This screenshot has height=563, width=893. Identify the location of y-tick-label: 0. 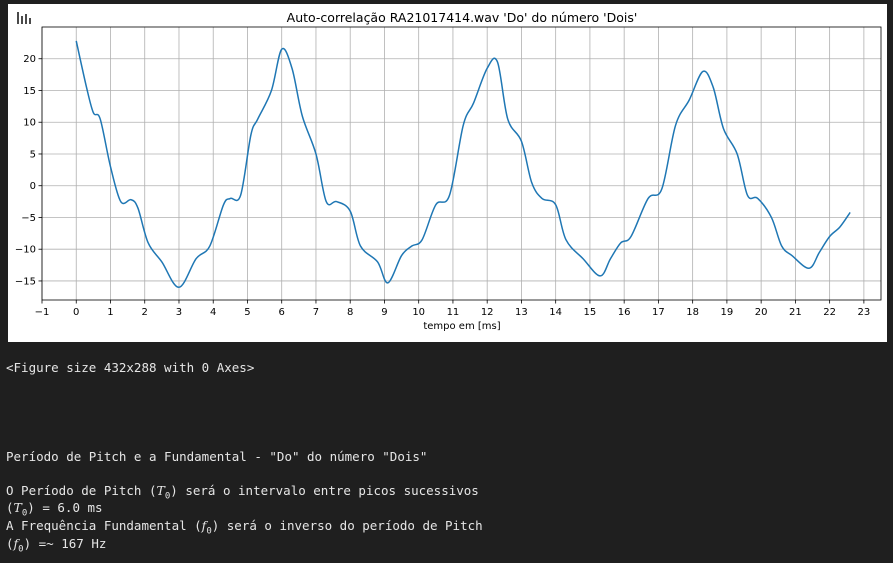
(33, 186).